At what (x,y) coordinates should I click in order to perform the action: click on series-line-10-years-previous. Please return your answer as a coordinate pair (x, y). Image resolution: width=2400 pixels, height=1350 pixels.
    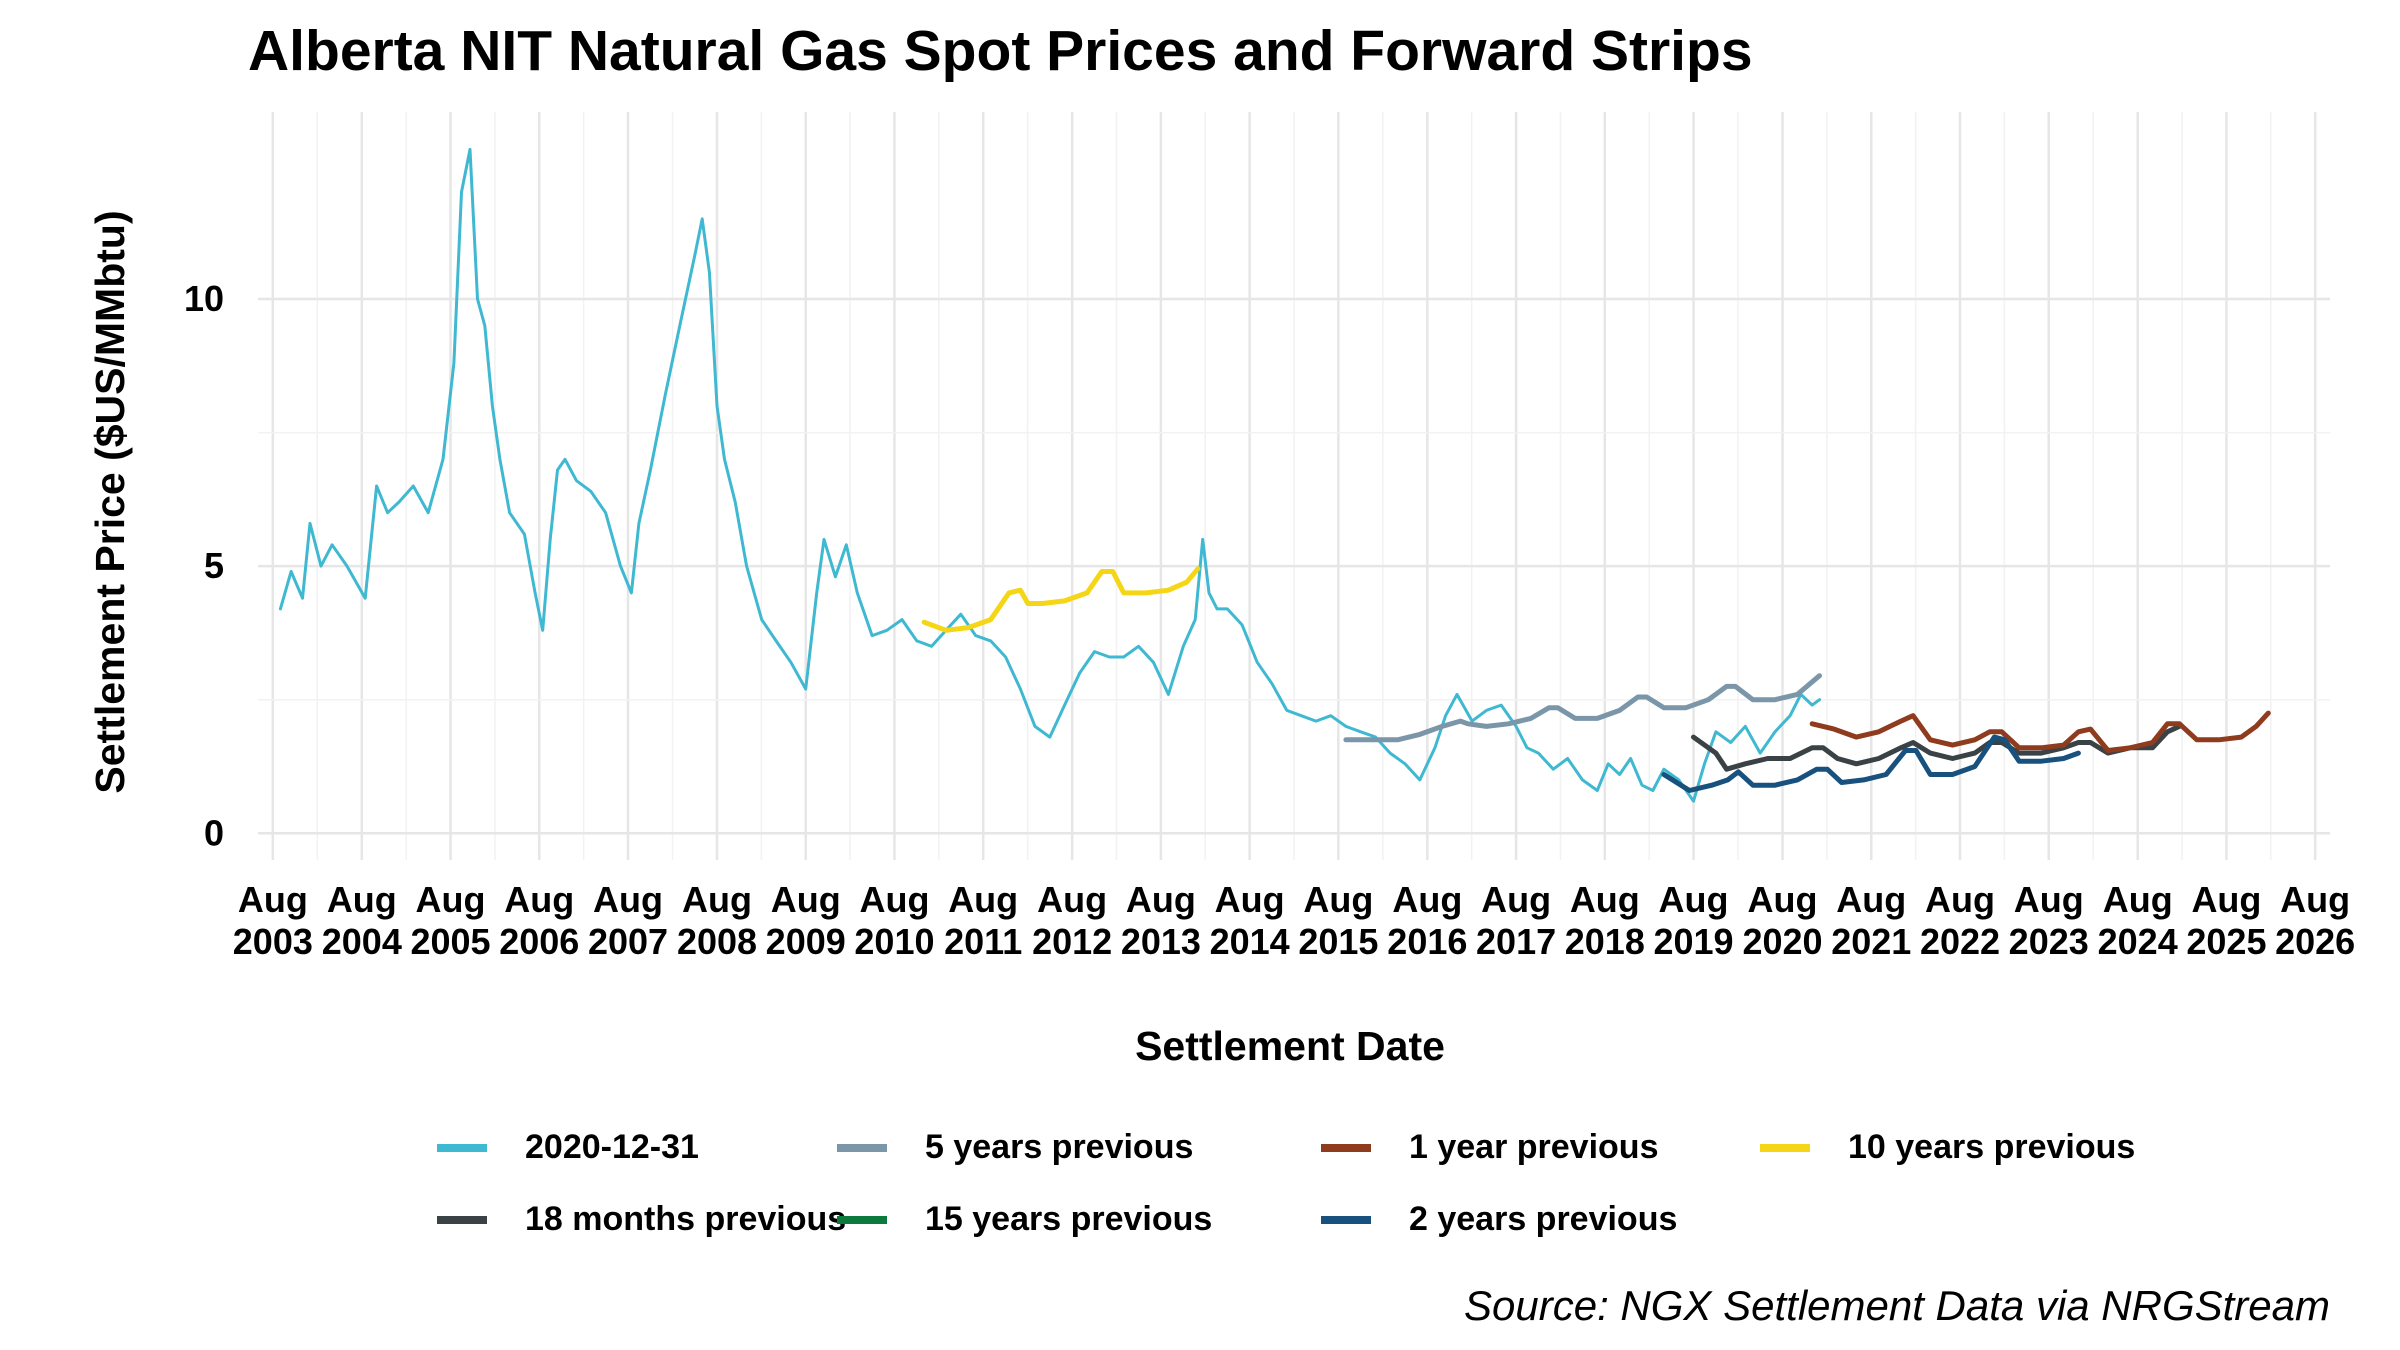
    Looking at the image, I should click on (1061, 599).